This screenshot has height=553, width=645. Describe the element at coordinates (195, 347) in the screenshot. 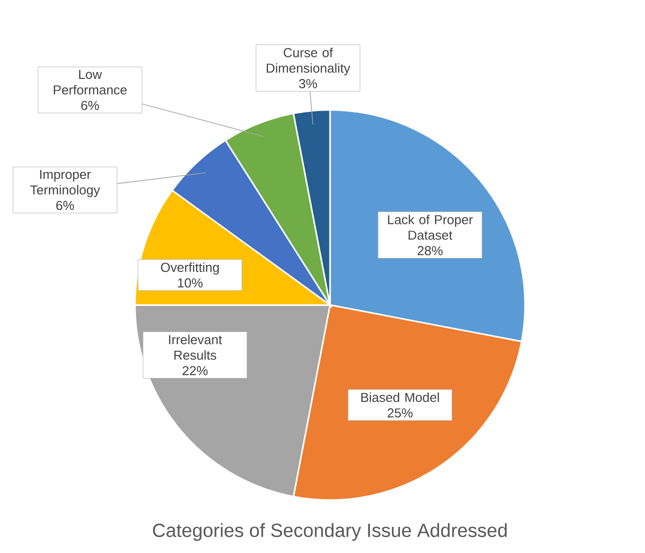

I see `slice-label: Irrelevant Results` at that location.